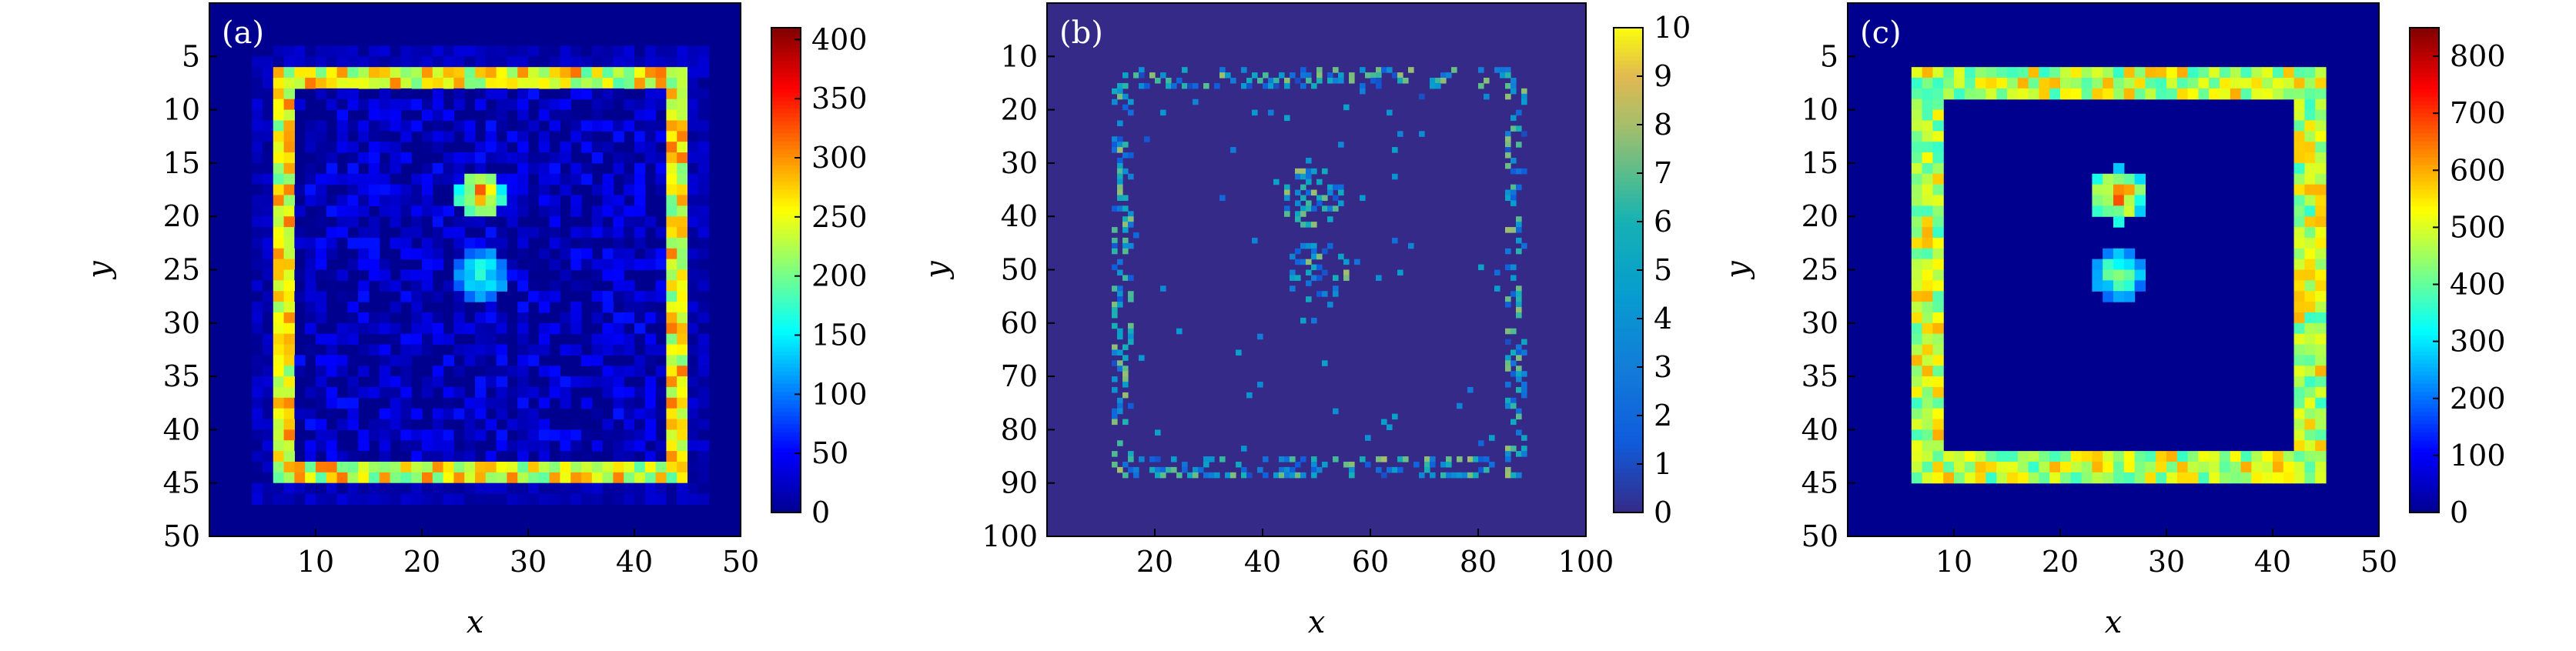 This screenshot has width=2576, height=651. I want to click on colorbar-tick-label: 50, so click(830, 453).